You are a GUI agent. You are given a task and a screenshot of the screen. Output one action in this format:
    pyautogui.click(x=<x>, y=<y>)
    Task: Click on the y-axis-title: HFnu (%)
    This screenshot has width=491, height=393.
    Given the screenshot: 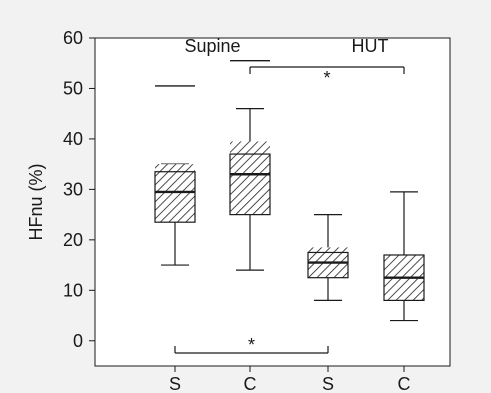 What is the action you would take?
    pyautogui.click(x=36, y=201)
    